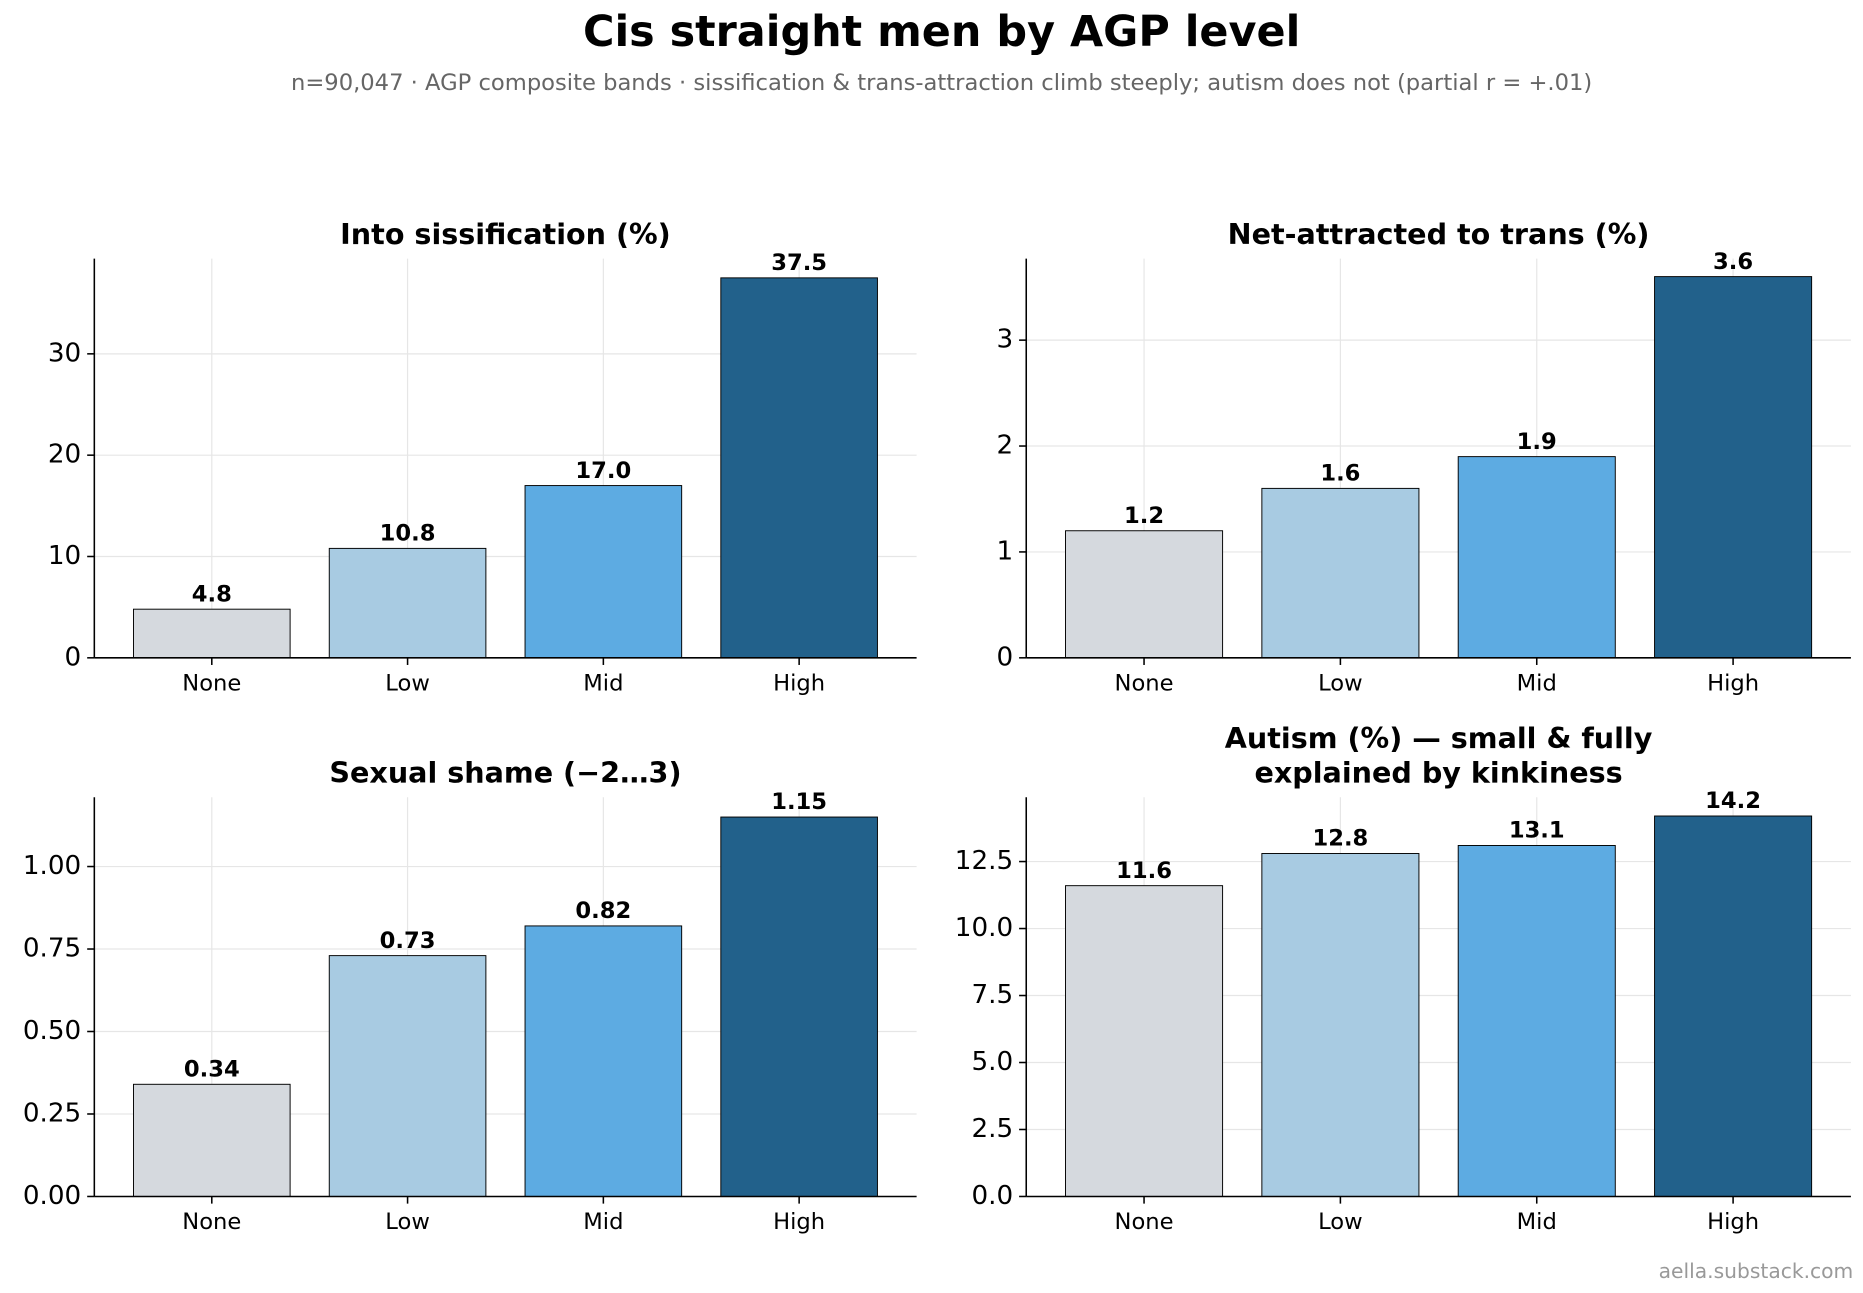 The width and height of the screenshot is (1863, 1293). Describe the element at coordinates (1340, 474) in the screenshot. I see `value-label: 1.6` at that location.